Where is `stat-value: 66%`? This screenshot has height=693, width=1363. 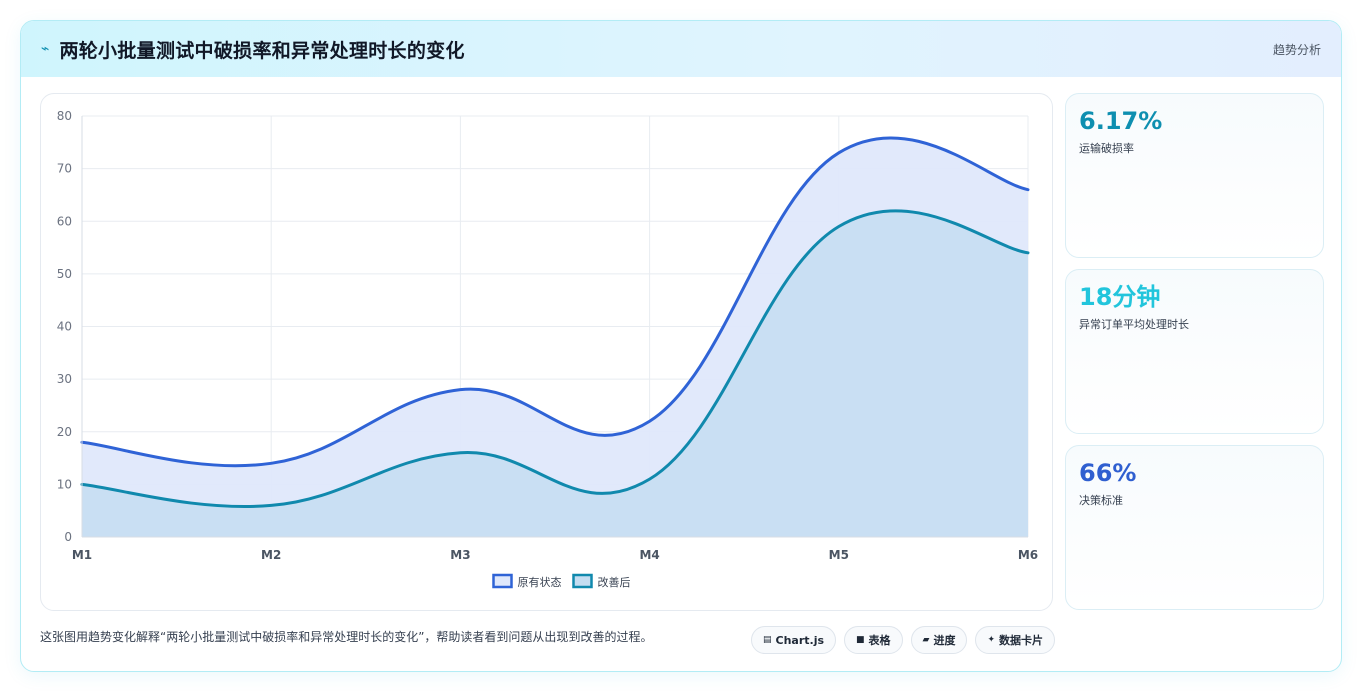
stat-value: 66% is located at coordinates (1108, 473).